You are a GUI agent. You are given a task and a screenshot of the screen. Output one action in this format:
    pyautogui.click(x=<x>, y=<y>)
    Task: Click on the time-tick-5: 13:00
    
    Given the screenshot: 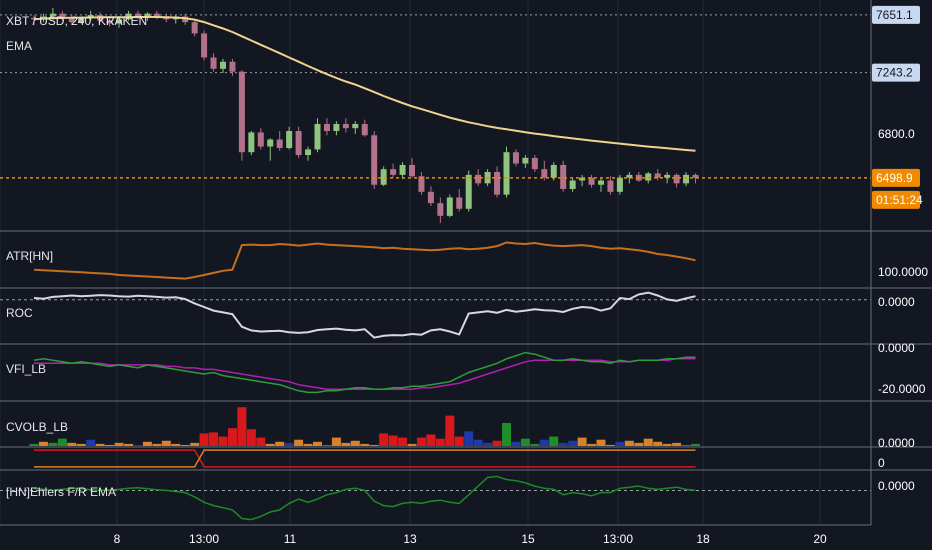 What is the action you would take?
    pyautogui.click(x=618, y=539)
    